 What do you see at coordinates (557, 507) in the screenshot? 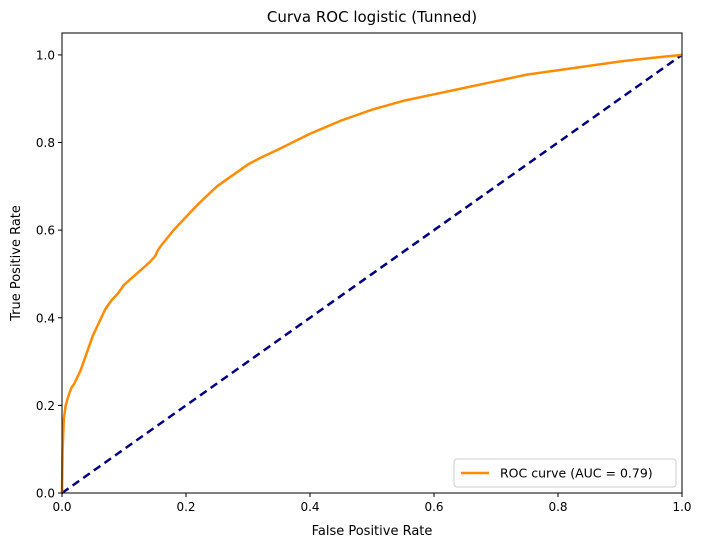
I see `x-tick-label: 0.8` at bounding box center [557, 507].